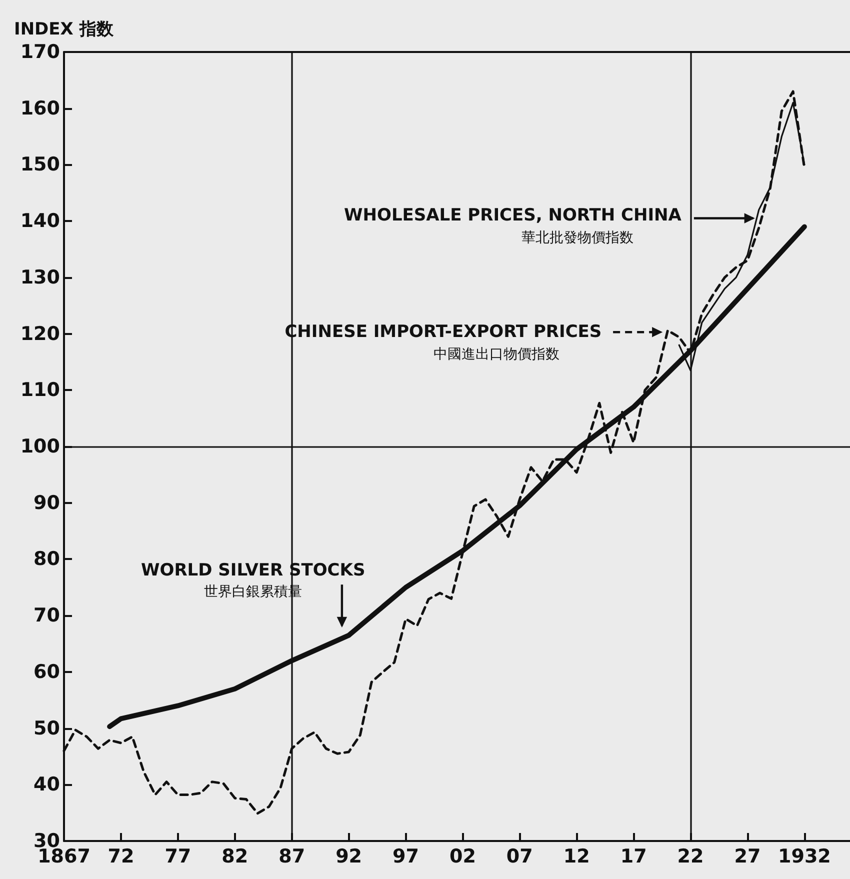 This screenshot has width=850, height=879. Describe the element at coordinates (47, 671) in the screenshot. I see `y-tick-label: 60` at that location.